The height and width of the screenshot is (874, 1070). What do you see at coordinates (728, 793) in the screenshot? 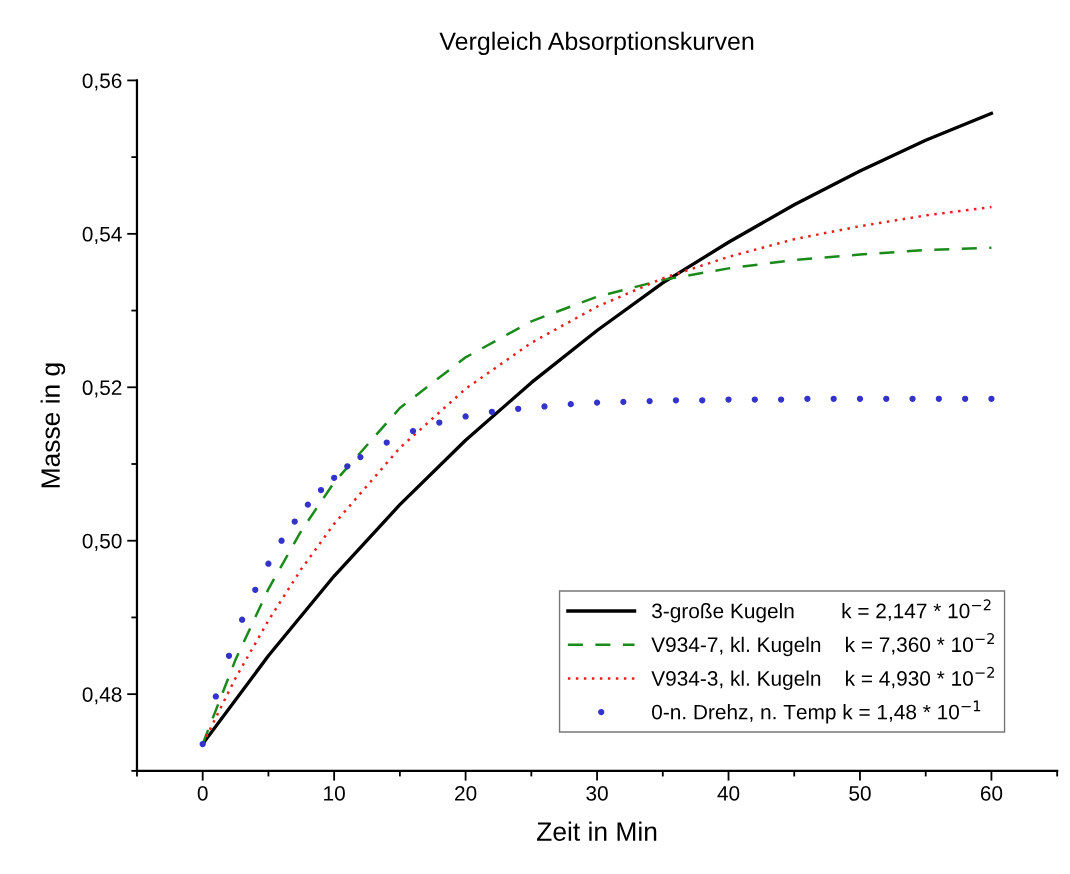
I see `x-tick-label: 40` at bounding box center [728, 793].